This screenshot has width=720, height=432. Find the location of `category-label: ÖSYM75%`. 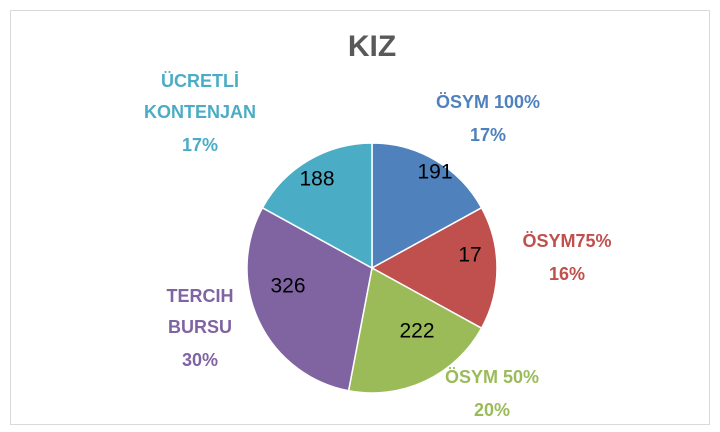

category-label: ÖSYM75% is located at coordinates (566, 241).